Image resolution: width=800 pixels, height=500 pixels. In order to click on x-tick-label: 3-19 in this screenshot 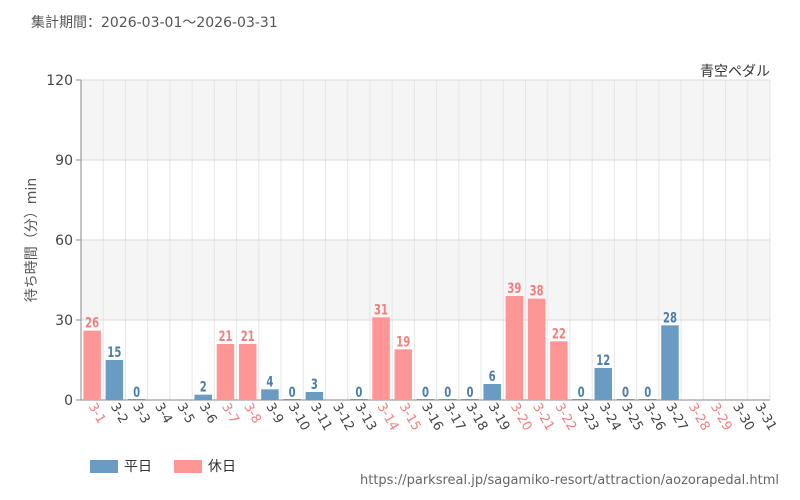, I will do `click(499, 417)`.